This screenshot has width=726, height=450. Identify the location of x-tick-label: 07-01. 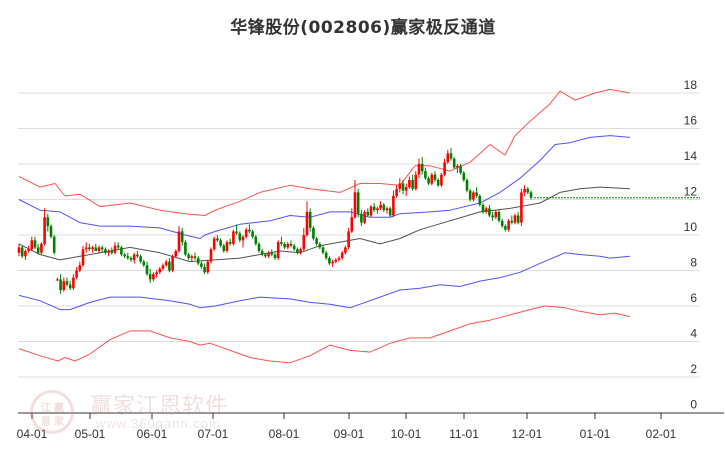
(213, 434).